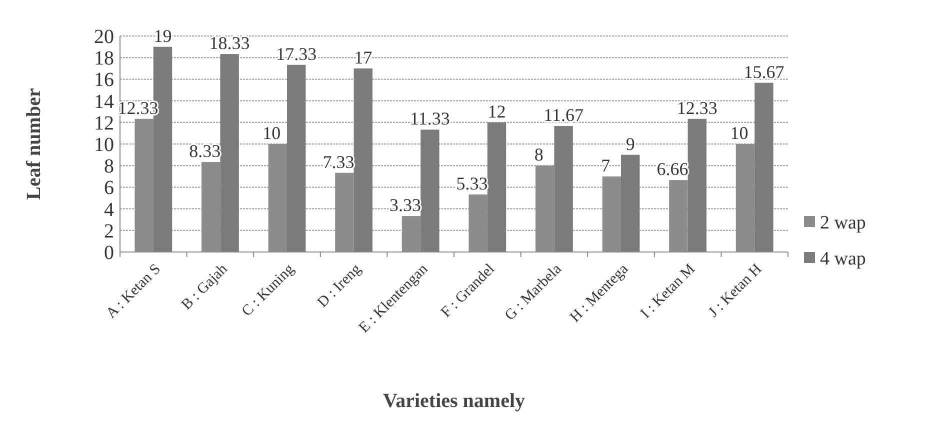 The width and height of the screenshot is (925, 437). What do you see at coordinates (109, 209) in the screenshot?
I see `y-tick-label: 4` at bounding box center [109, 209].